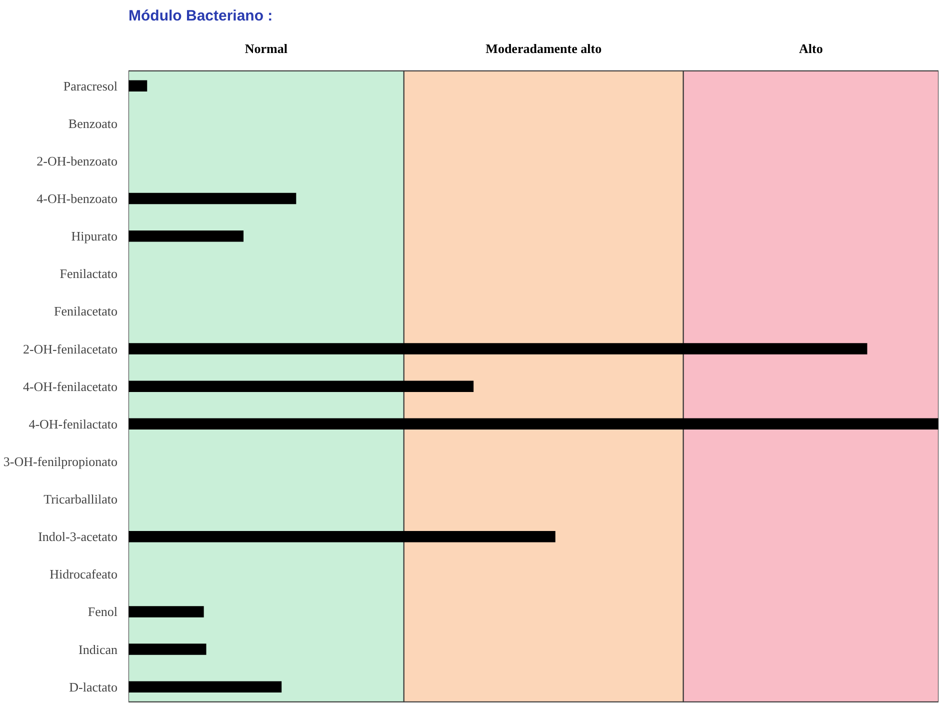 Image resolution: width=945 pixels, height=717 pixels. What do you see at coordinates (84, 574) in the screenshot?
I see `y-tick-label: Hidrocafeato` at bounding box center [84, 574].